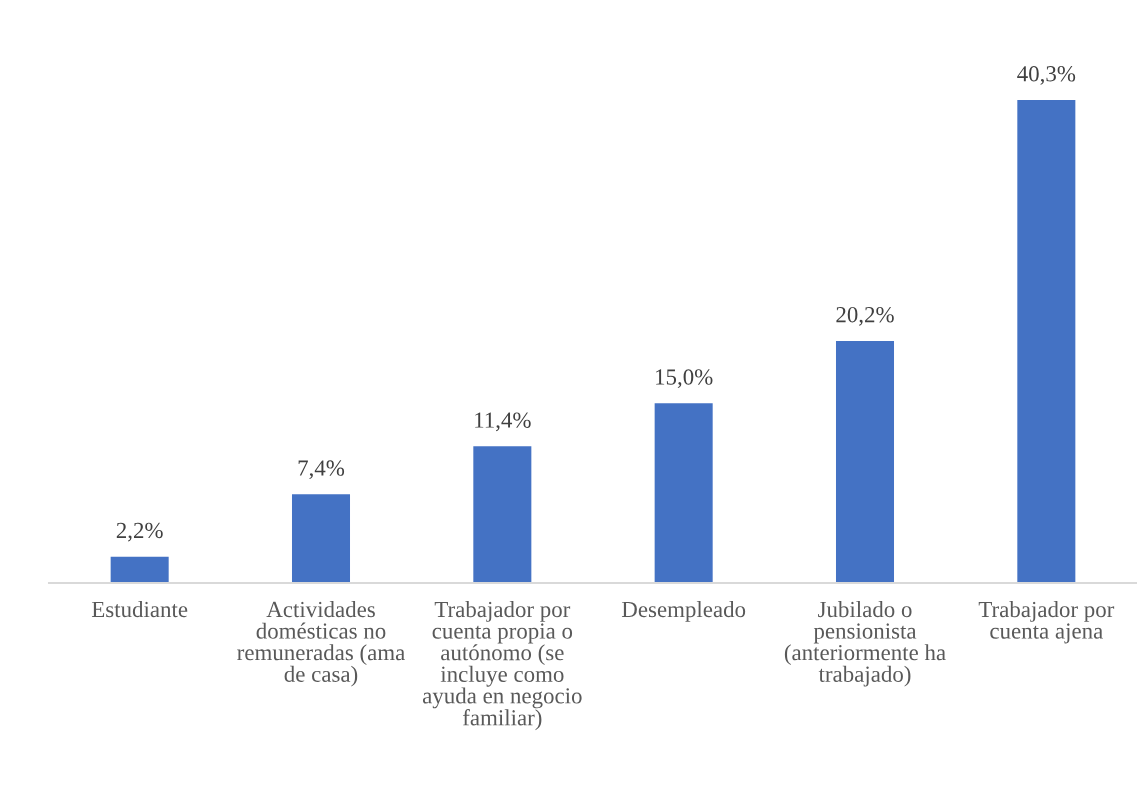 The image size is (1137, 798). Describe the element at coordinates (684, 378) in the screenshot. I see `data-label: 15,0%` at that location.